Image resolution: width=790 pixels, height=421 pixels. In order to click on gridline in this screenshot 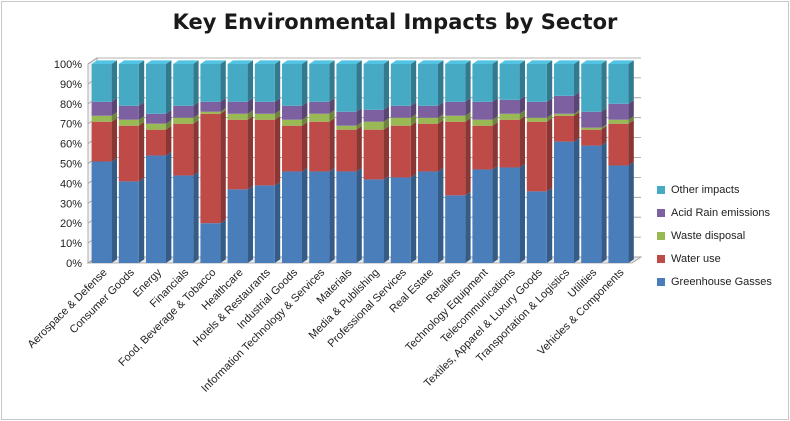, I will do `click(364, 61)`.